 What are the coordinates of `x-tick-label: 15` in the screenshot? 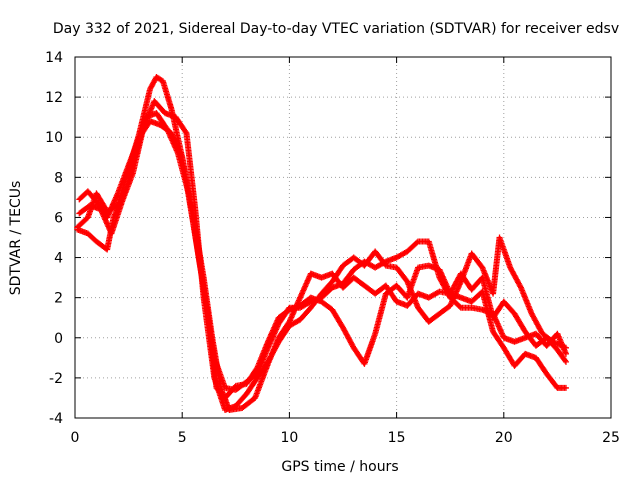 It's located at (397, 438).